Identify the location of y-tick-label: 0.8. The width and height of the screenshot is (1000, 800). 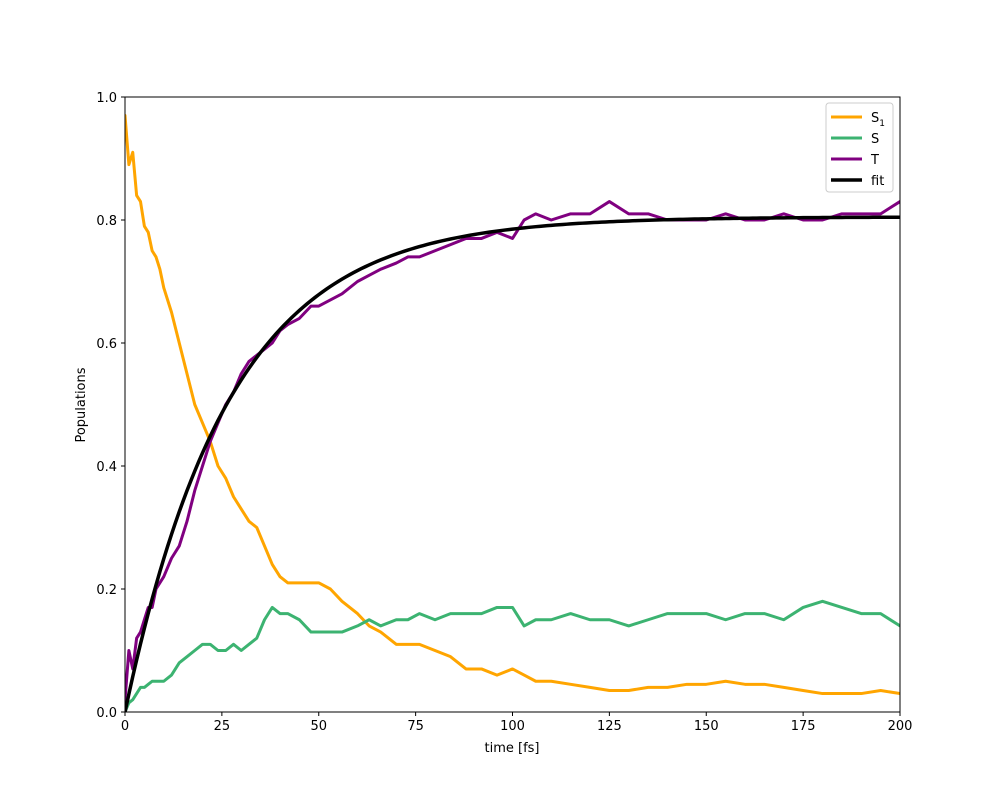
(106, 221).